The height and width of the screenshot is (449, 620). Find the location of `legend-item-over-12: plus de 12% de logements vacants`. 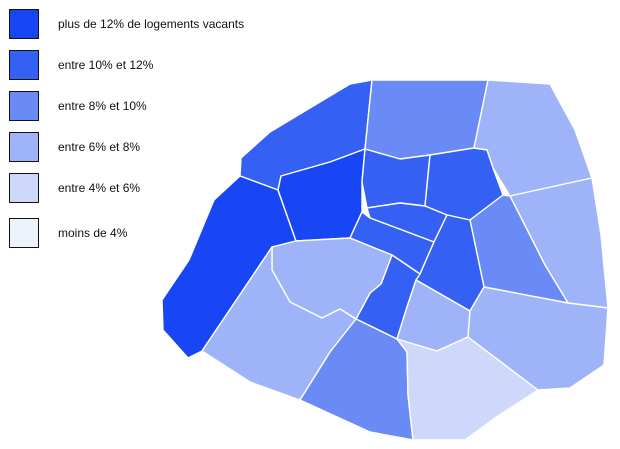

legend-item-over-12: plus de 12% de logements vacants is located at coordinates (134, 25).